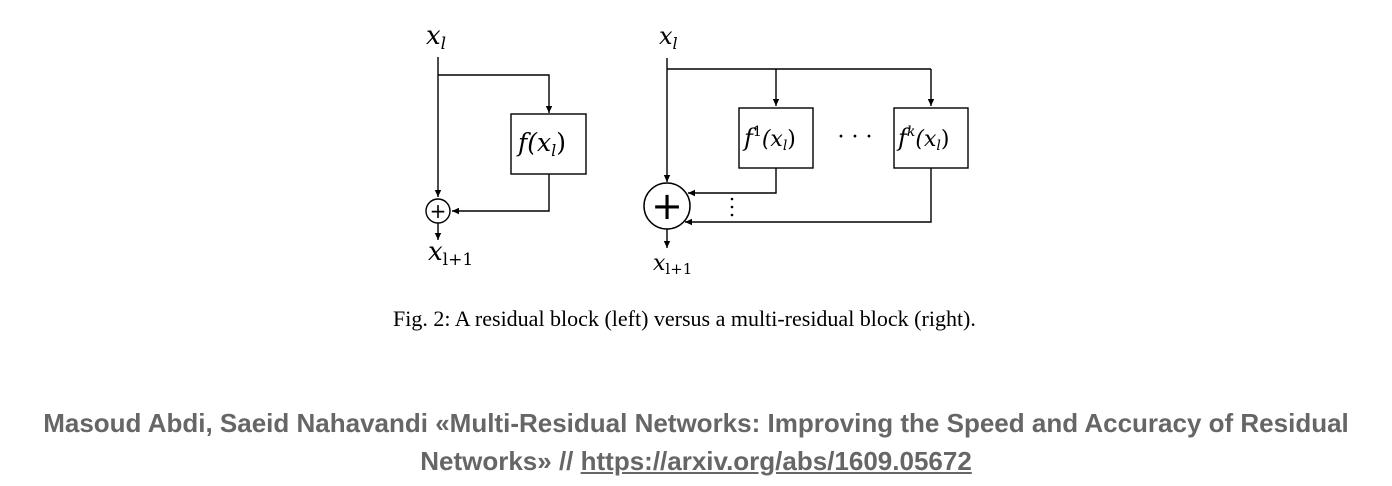 The image size is (1392, 486). I want to click on right-multi-residual-block: xl f1(xl) · · · fk(xl) +, so click(806, 150).